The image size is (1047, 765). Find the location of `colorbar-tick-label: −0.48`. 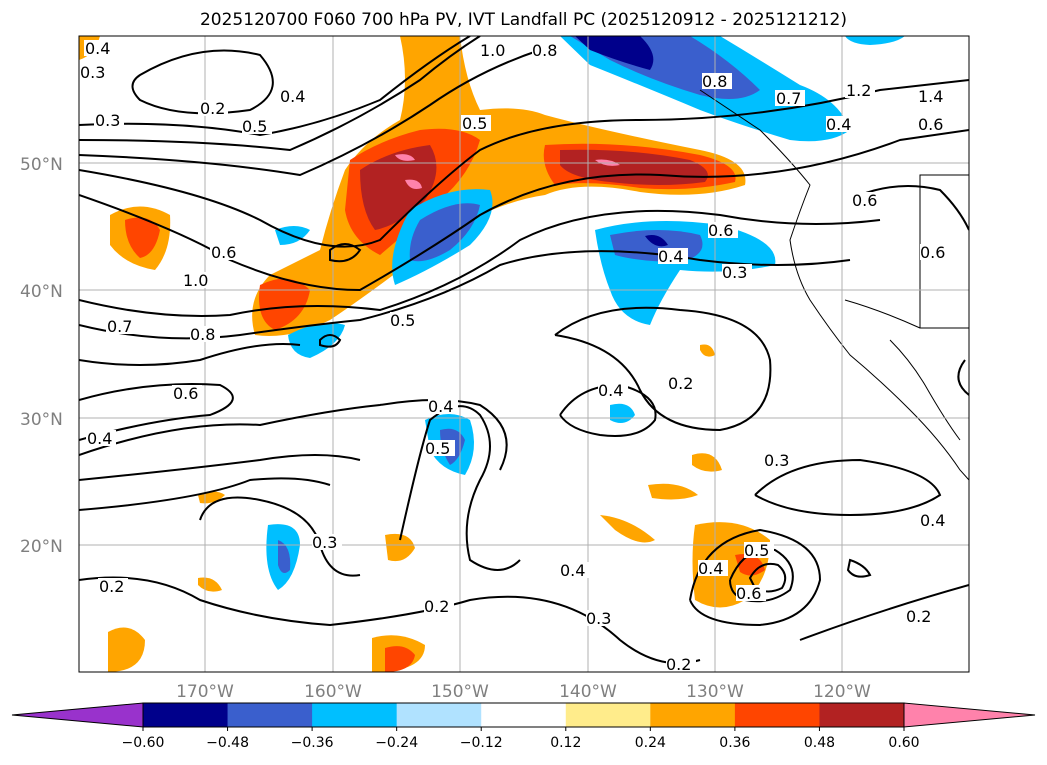

colorbar-tick-label: −0.48 is located at coordinates (227, 743).